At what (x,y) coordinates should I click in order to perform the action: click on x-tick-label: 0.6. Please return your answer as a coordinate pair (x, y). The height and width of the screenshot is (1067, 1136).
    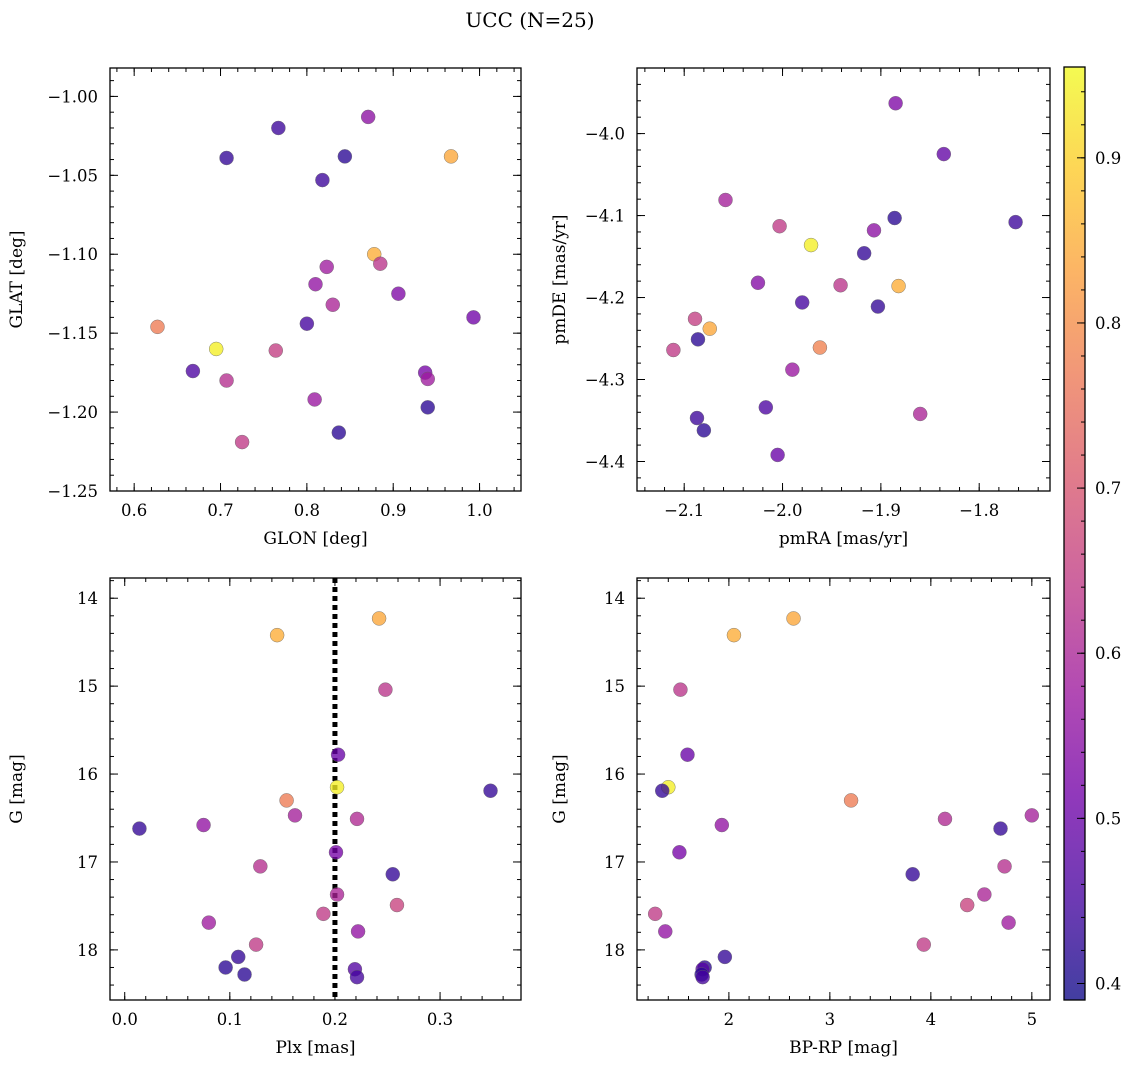
    Looking at the image, I should click on (134, 510).